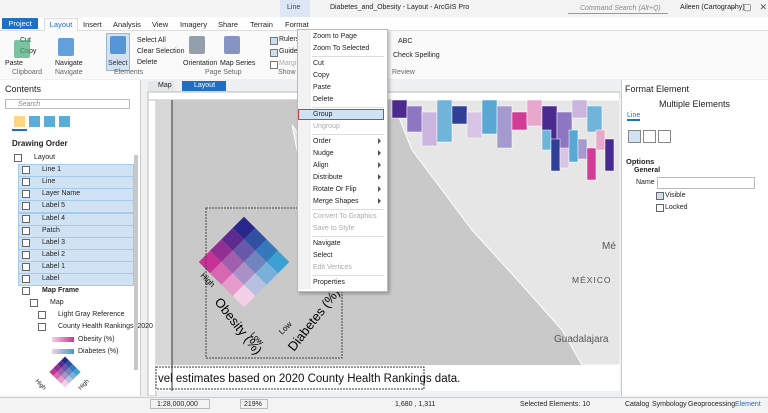 Image resolution: width=768 pixels, height=413 pixels. Describe the element at coordinates (634, 116) in the screenshot. I see `pane-tab: Line` at that location.